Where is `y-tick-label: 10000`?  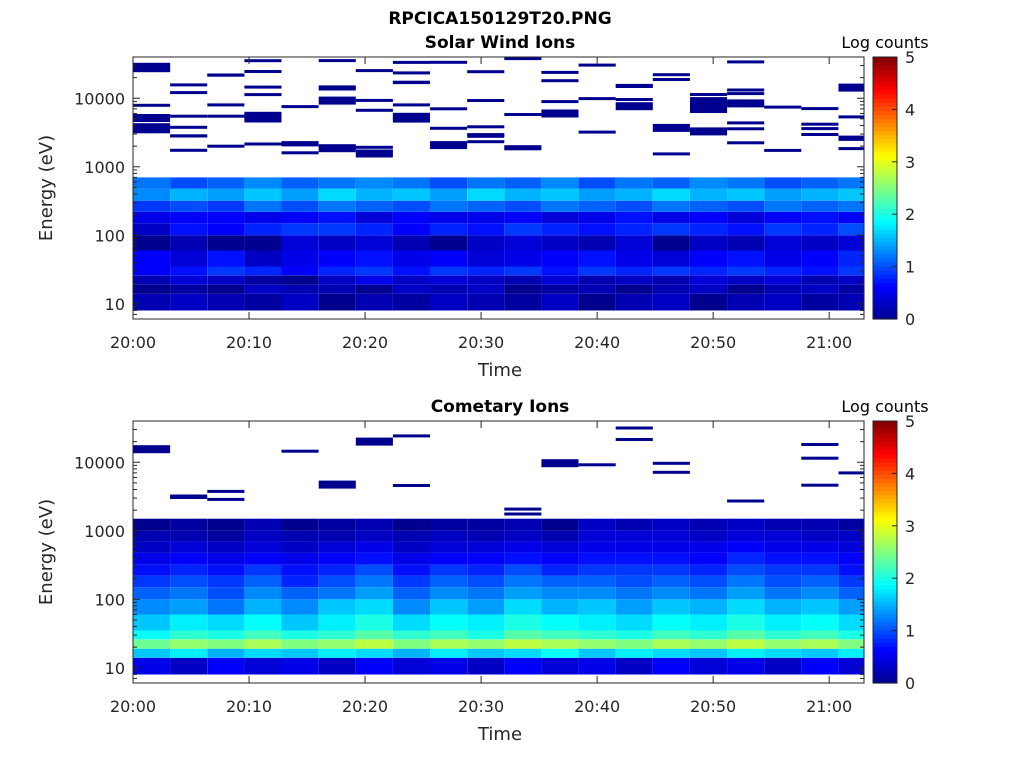 y-tick-label: 10000 is located at coordinates (99, 462).